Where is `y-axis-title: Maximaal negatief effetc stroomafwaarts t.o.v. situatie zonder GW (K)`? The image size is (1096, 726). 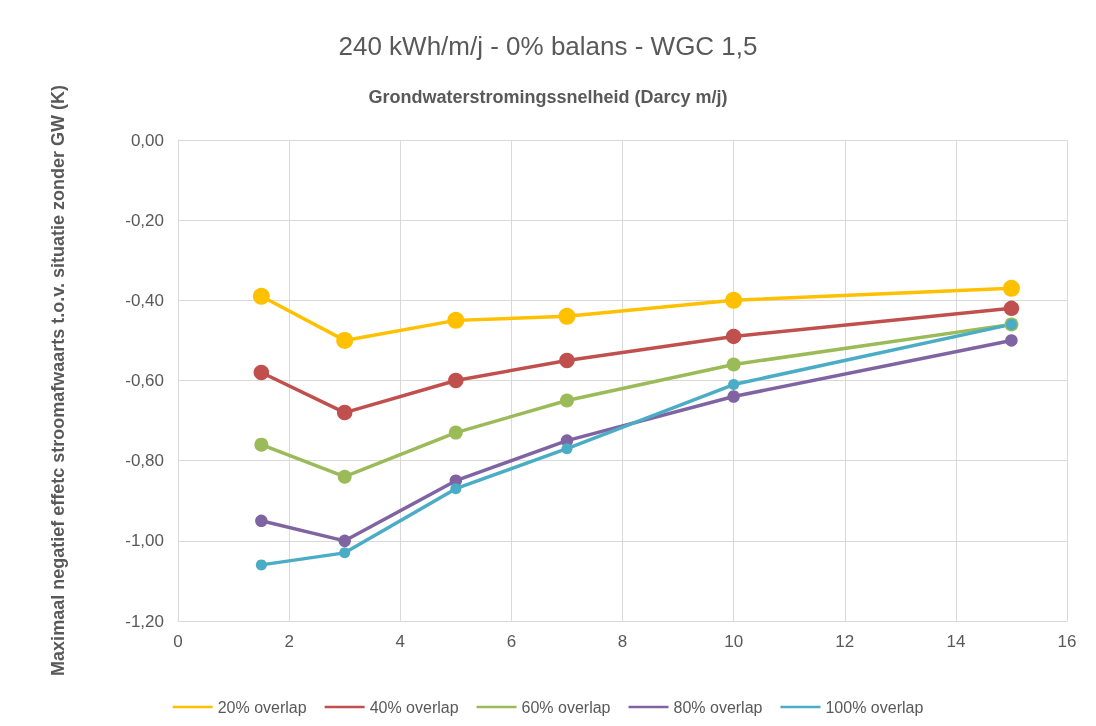 y-axis-title: Maximaal negatief effetc stroomafwaarts t.o.v. situatie zonder GW (K) is located at coordinates (58, 380).